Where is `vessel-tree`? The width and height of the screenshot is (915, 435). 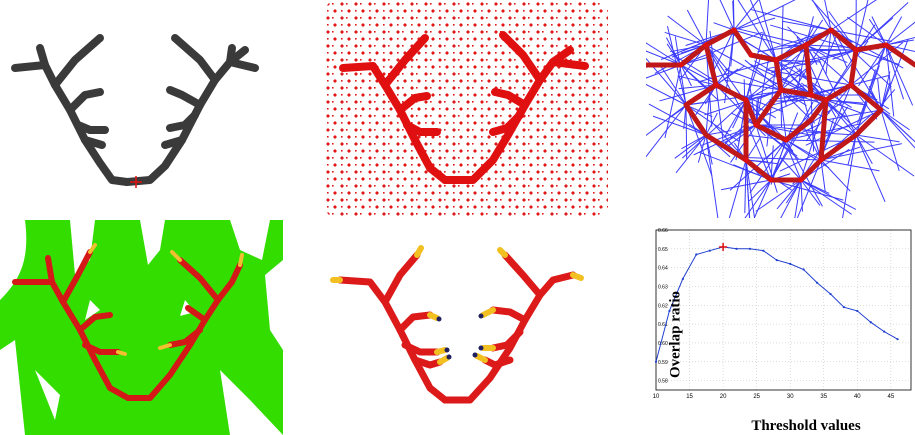 vessel-tree is located at coordinates (464, 107).